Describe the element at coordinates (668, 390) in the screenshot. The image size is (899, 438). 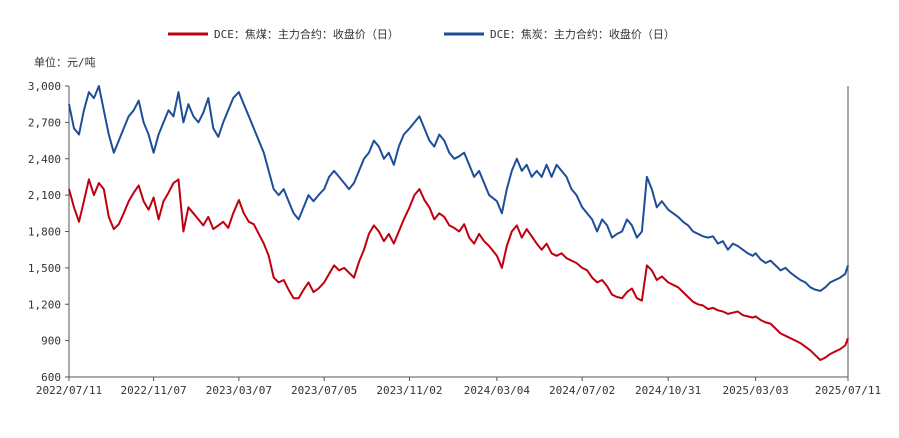
I see `x-tick-label: 2024/10/31` at that location.